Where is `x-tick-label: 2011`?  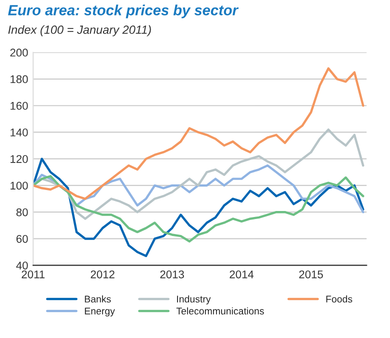 x-tick-label: 2011 is located at coordinates (33, 274).